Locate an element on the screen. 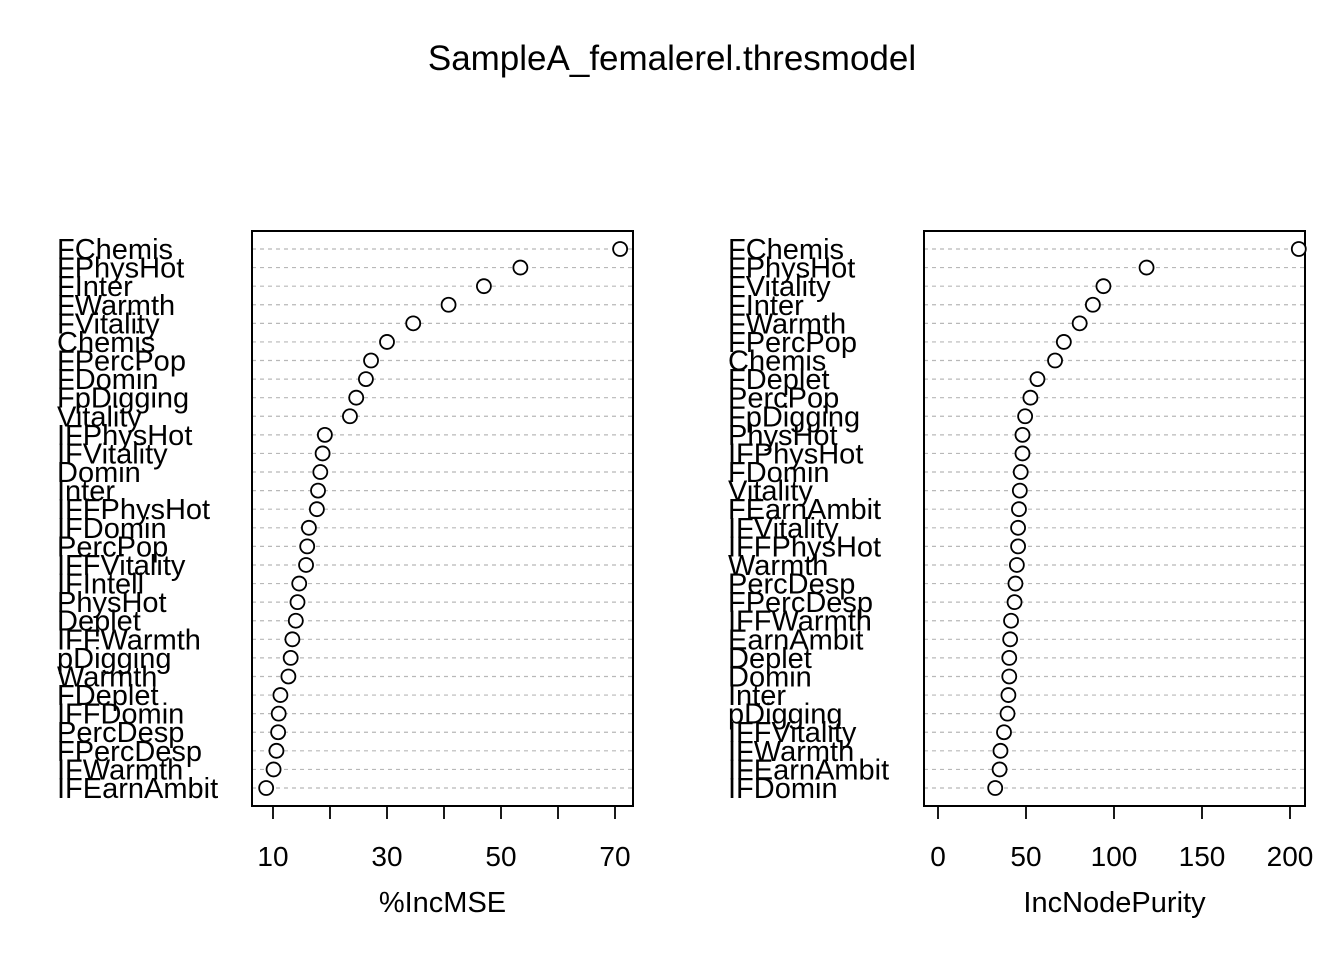 This screenshot has height=960, width=1344. x-tick-label: 10 is located at coordinates (272, 856).